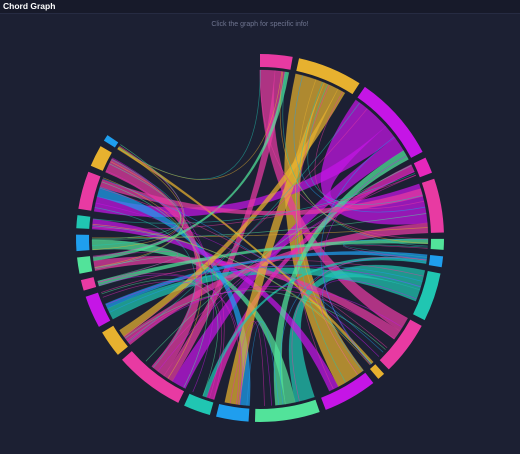  What do you see at coordinates (260, 24) in the screenshot?
I see `chart-hint-text: Click the graph for specific info!` at bounding box center [260, 24].